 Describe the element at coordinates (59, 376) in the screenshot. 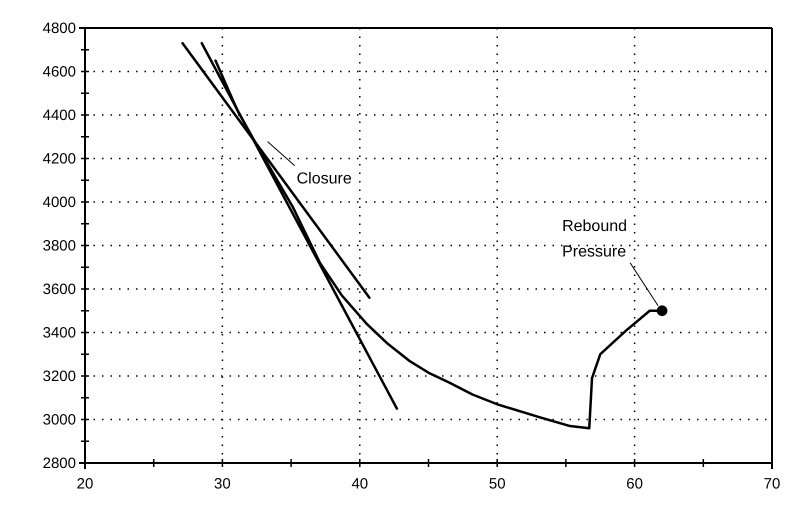

I see `y-tick-label: 3200` at that location.